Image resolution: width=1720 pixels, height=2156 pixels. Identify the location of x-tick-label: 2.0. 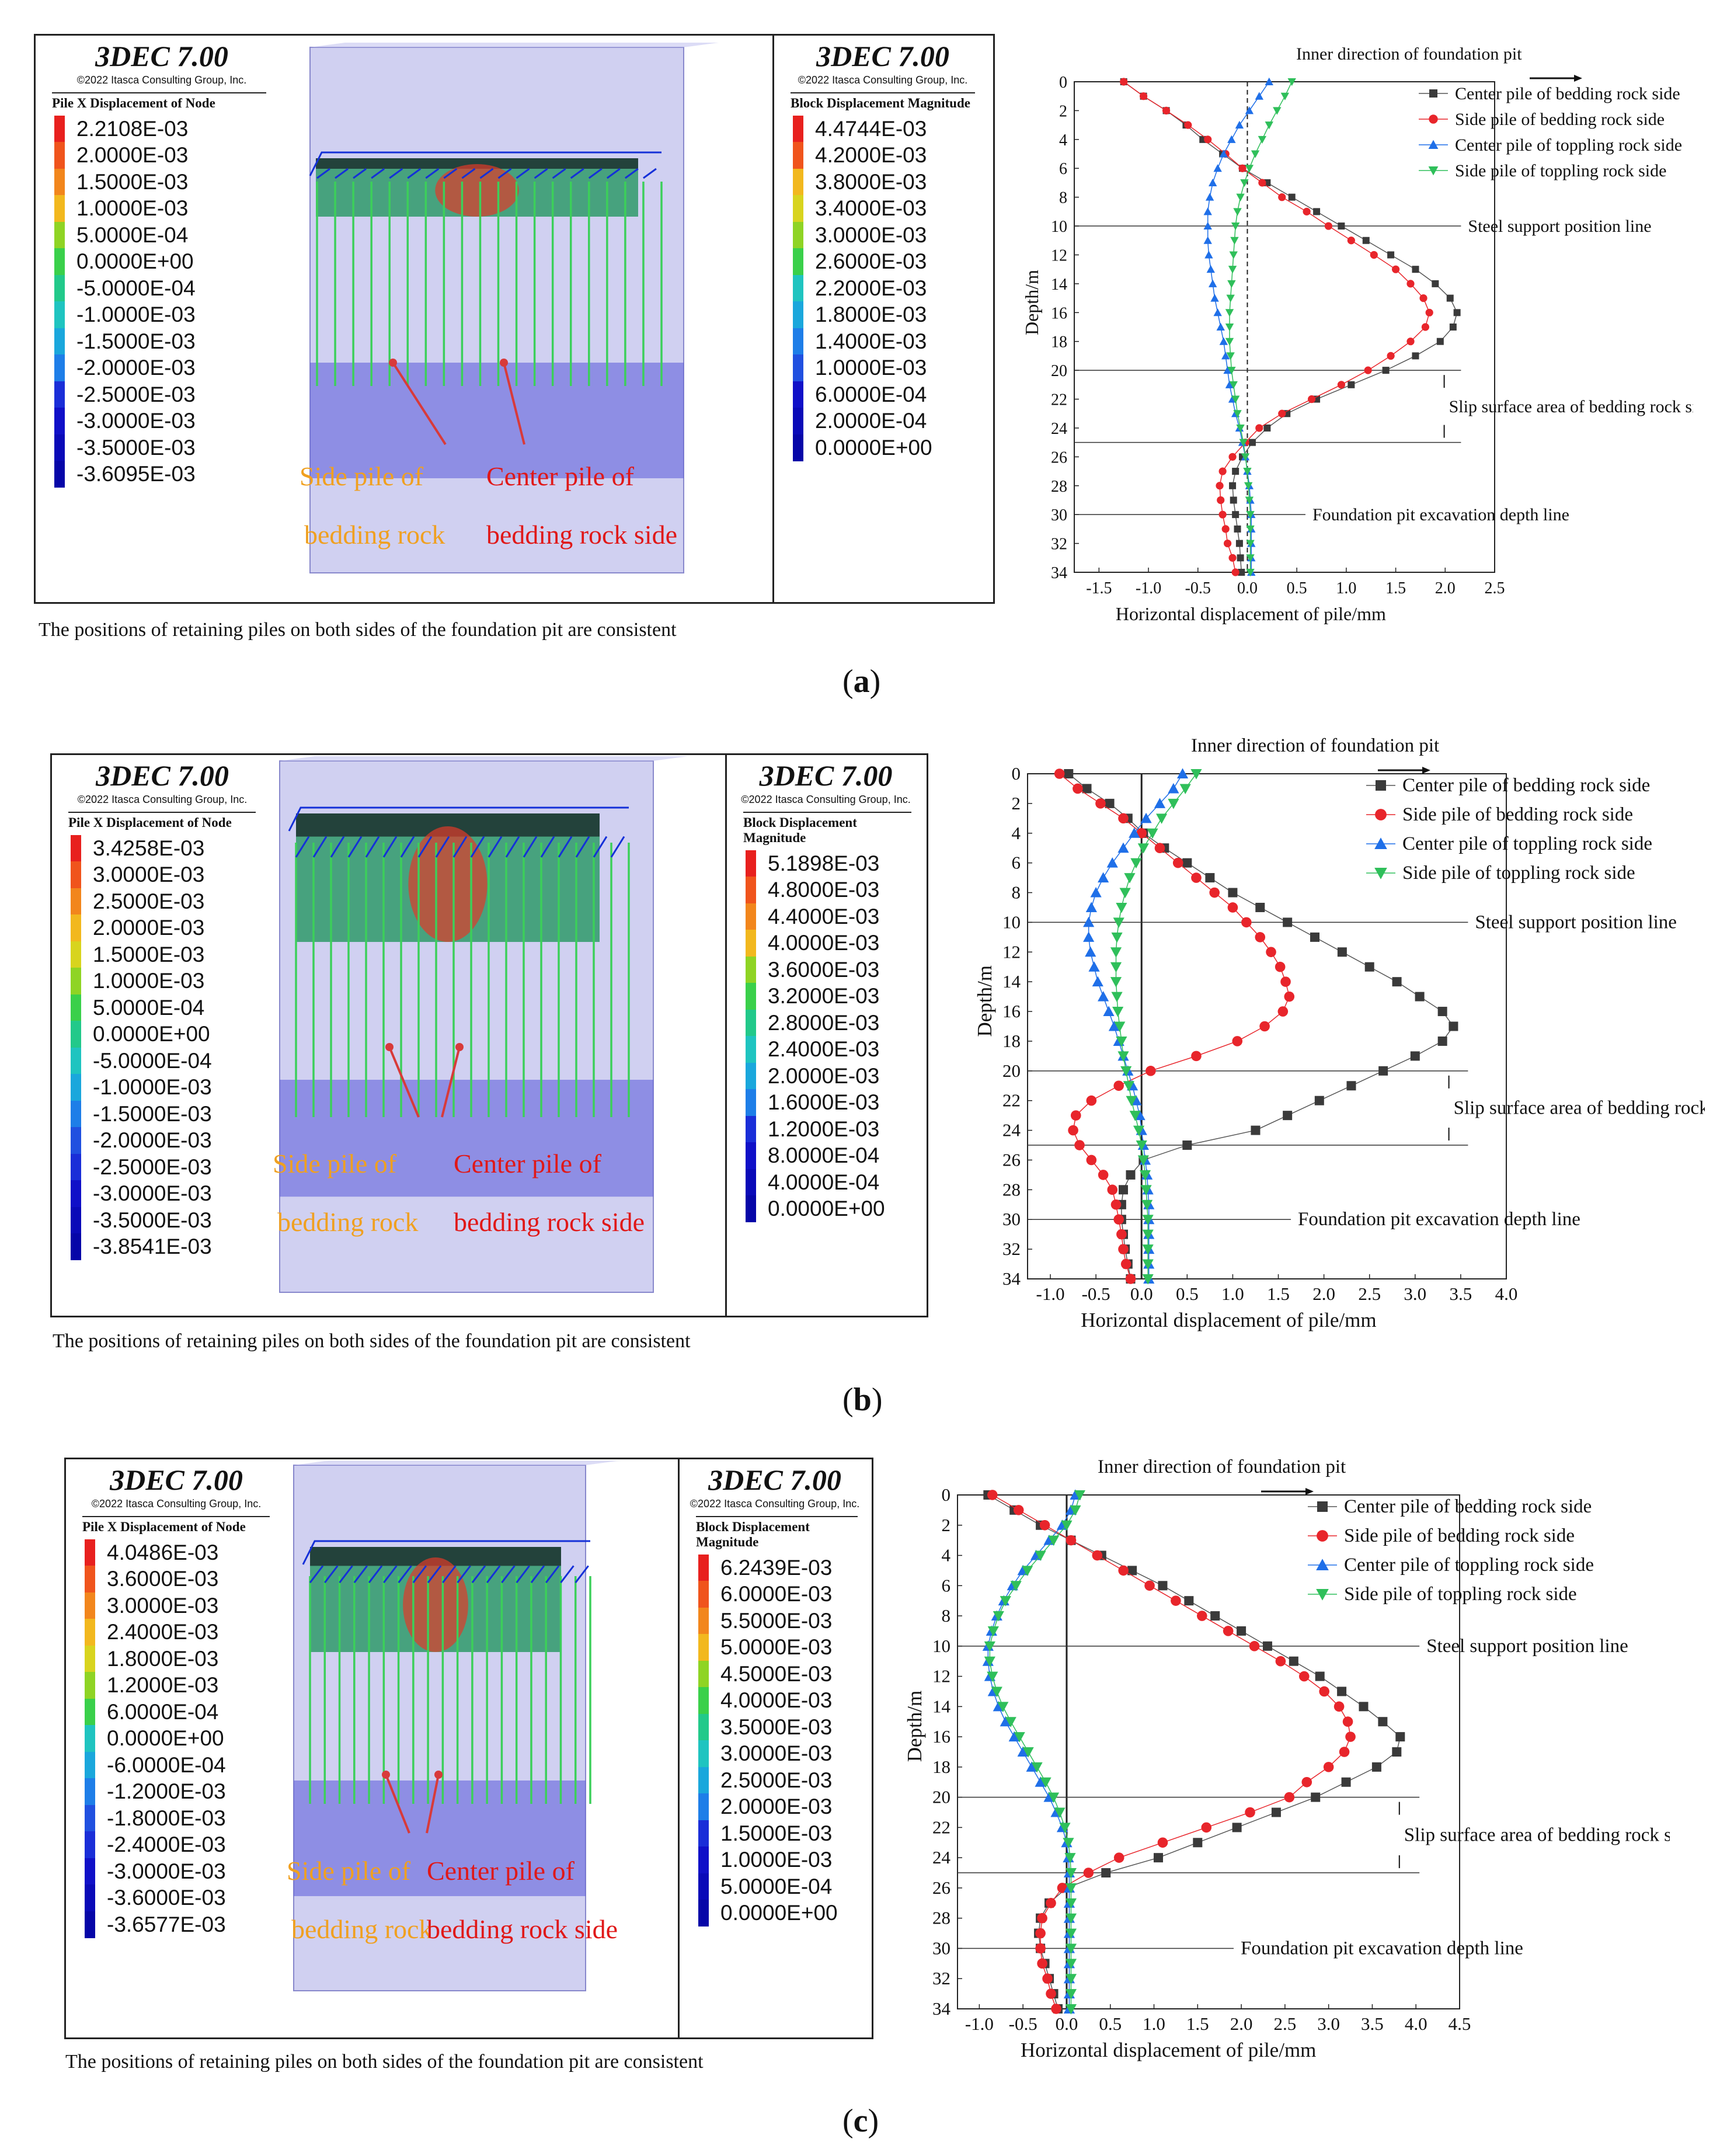
(1445, 588).